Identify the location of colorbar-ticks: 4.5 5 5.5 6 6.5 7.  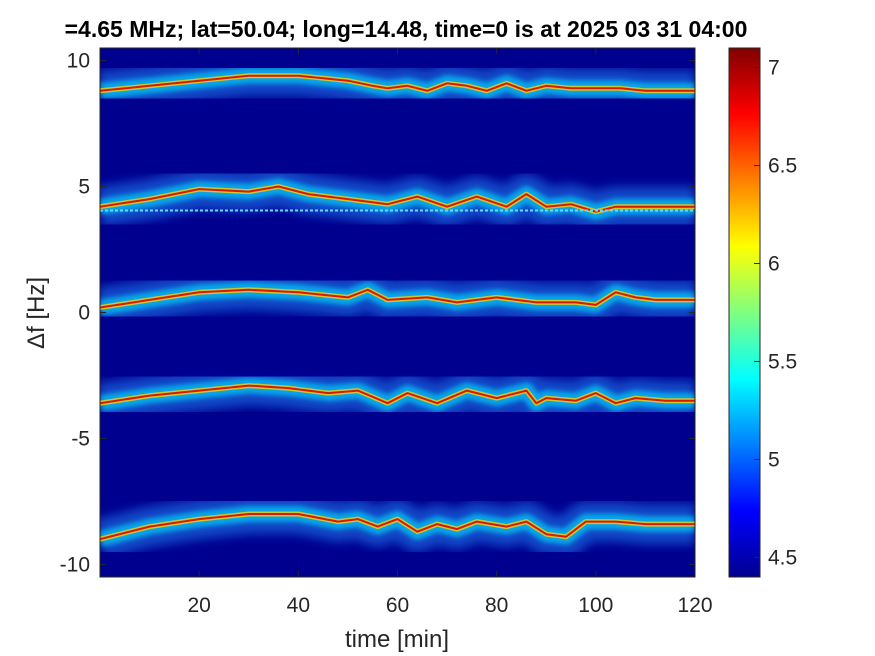
(775, 313).